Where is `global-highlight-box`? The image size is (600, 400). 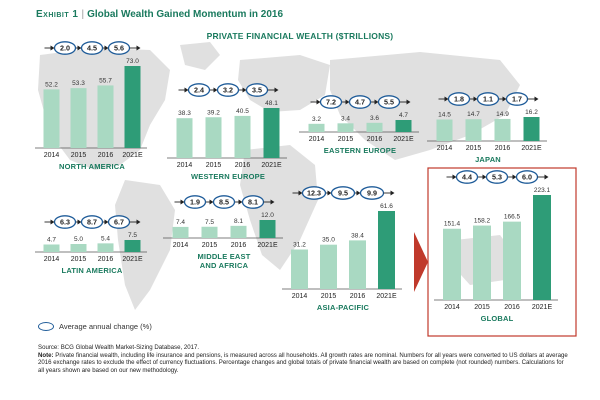 global-highlight-box is located at coordinates (502, 252).